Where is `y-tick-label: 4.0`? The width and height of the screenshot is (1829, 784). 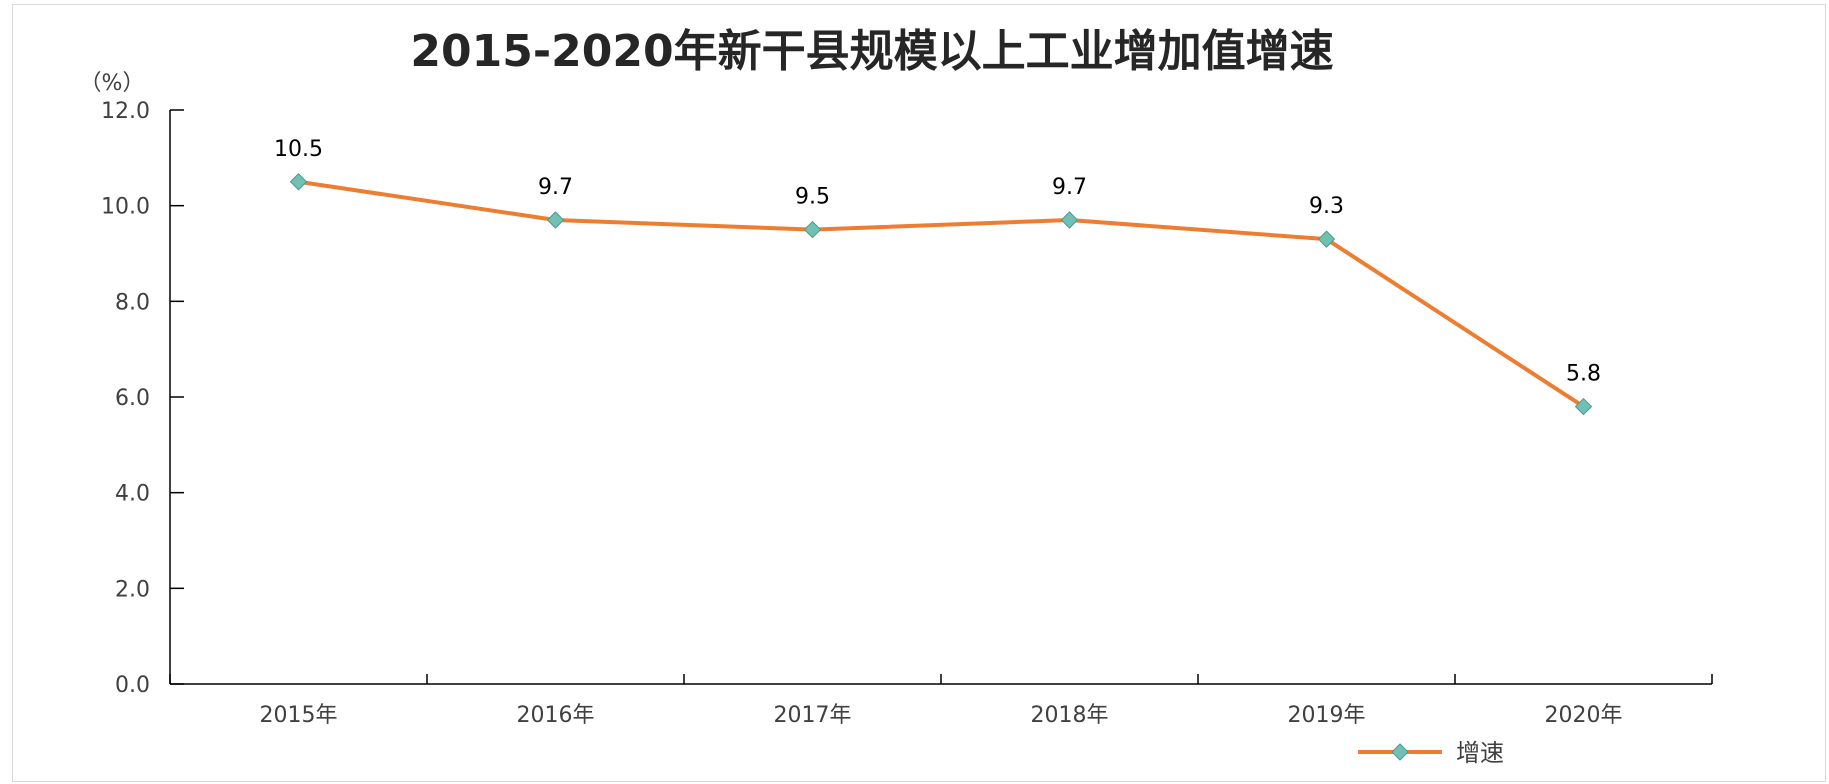 y-tick-label: 4.0 is located at coordinates (132, 494).